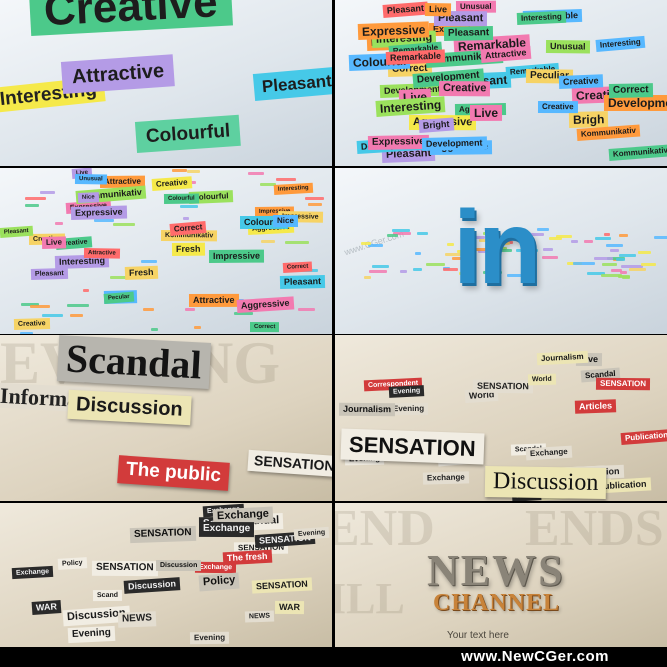  What do you see at coordinates (46, 608) in the screenshot?
I see `clipping: WAR` at bounding box center [46, 608].